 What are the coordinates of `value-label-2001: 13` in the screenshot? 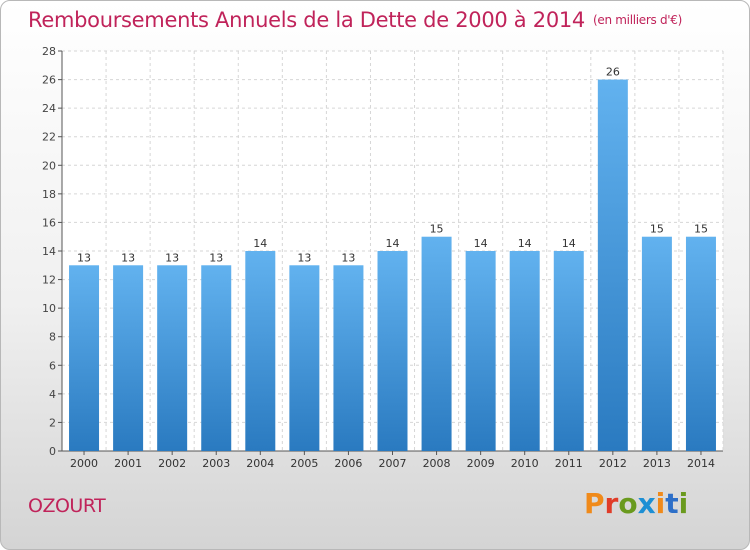 It's located at (128, 257).